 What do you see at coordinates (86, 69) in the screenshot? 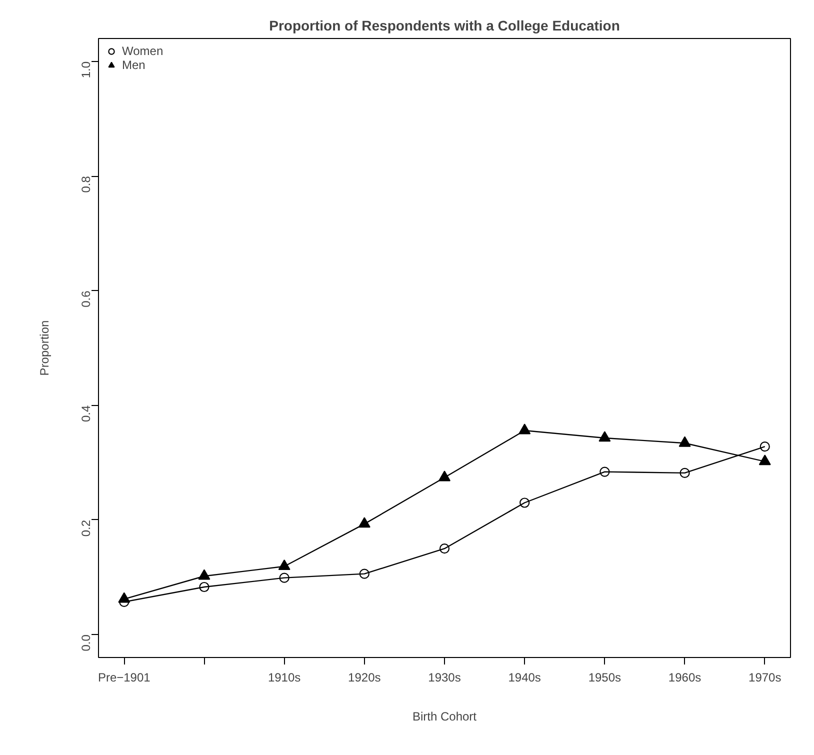
I see `y-tick-label: 1.0` at bounding box center [86, 69].